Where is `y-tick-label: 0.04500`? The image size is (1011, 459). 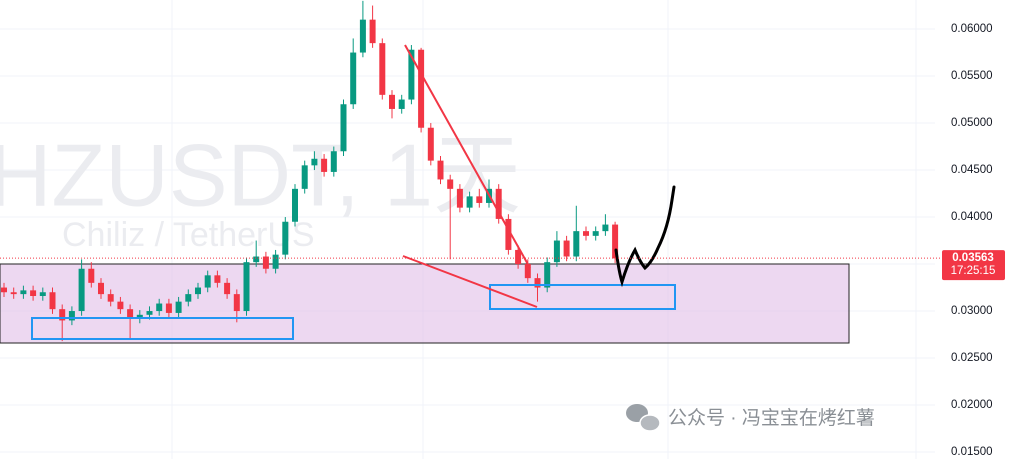
y-tick-label: 0.04500 is located at coordinates (972, 170).